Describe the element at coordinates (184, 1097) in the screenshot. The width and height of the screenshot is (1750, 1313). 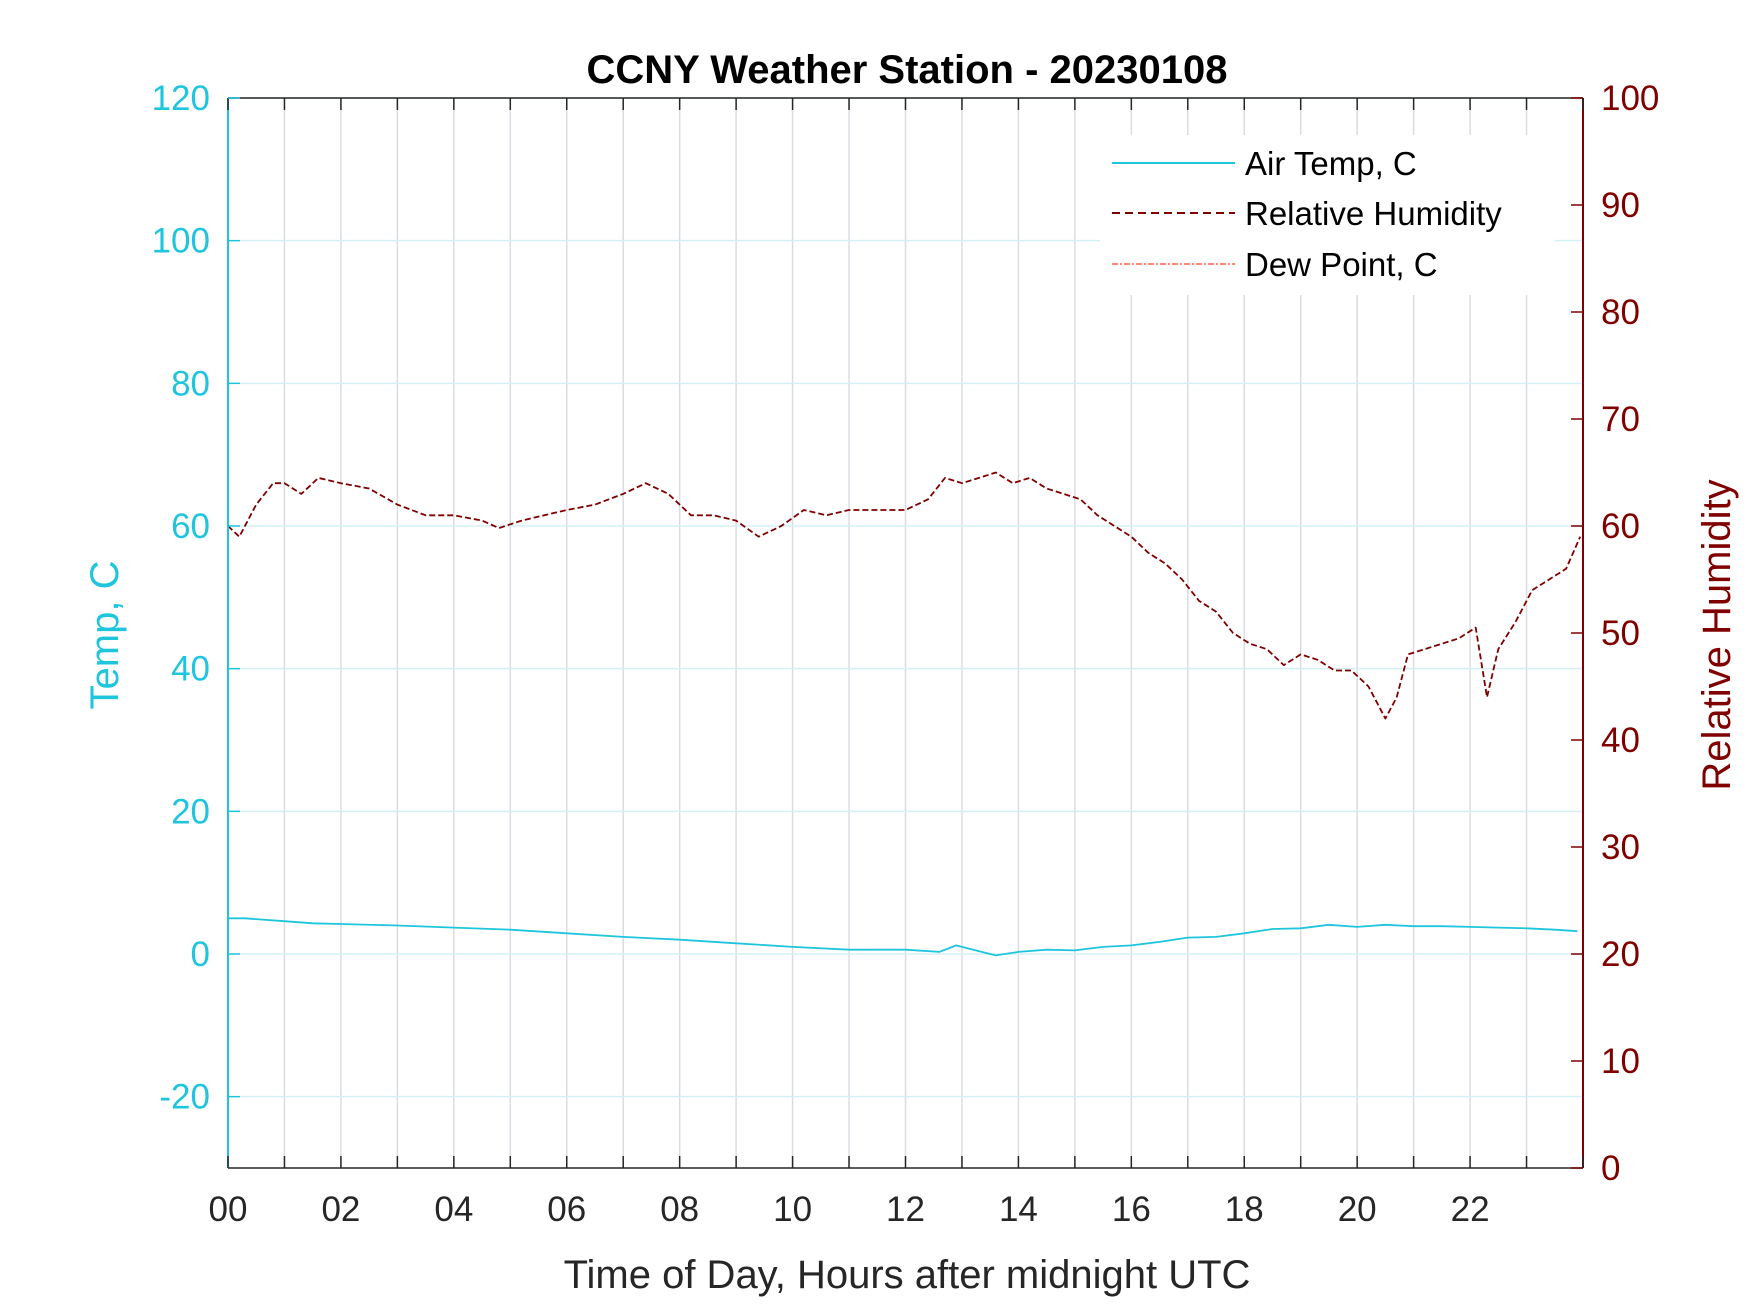
I see `y-left-tick-label: -20` at that location.